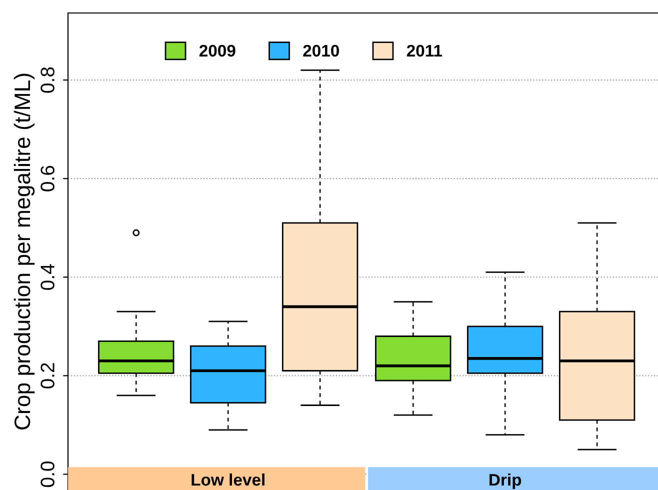  Describe the element at coordinates (424, 50) in the screenshot. I see `legend-label: 2011` at that location.